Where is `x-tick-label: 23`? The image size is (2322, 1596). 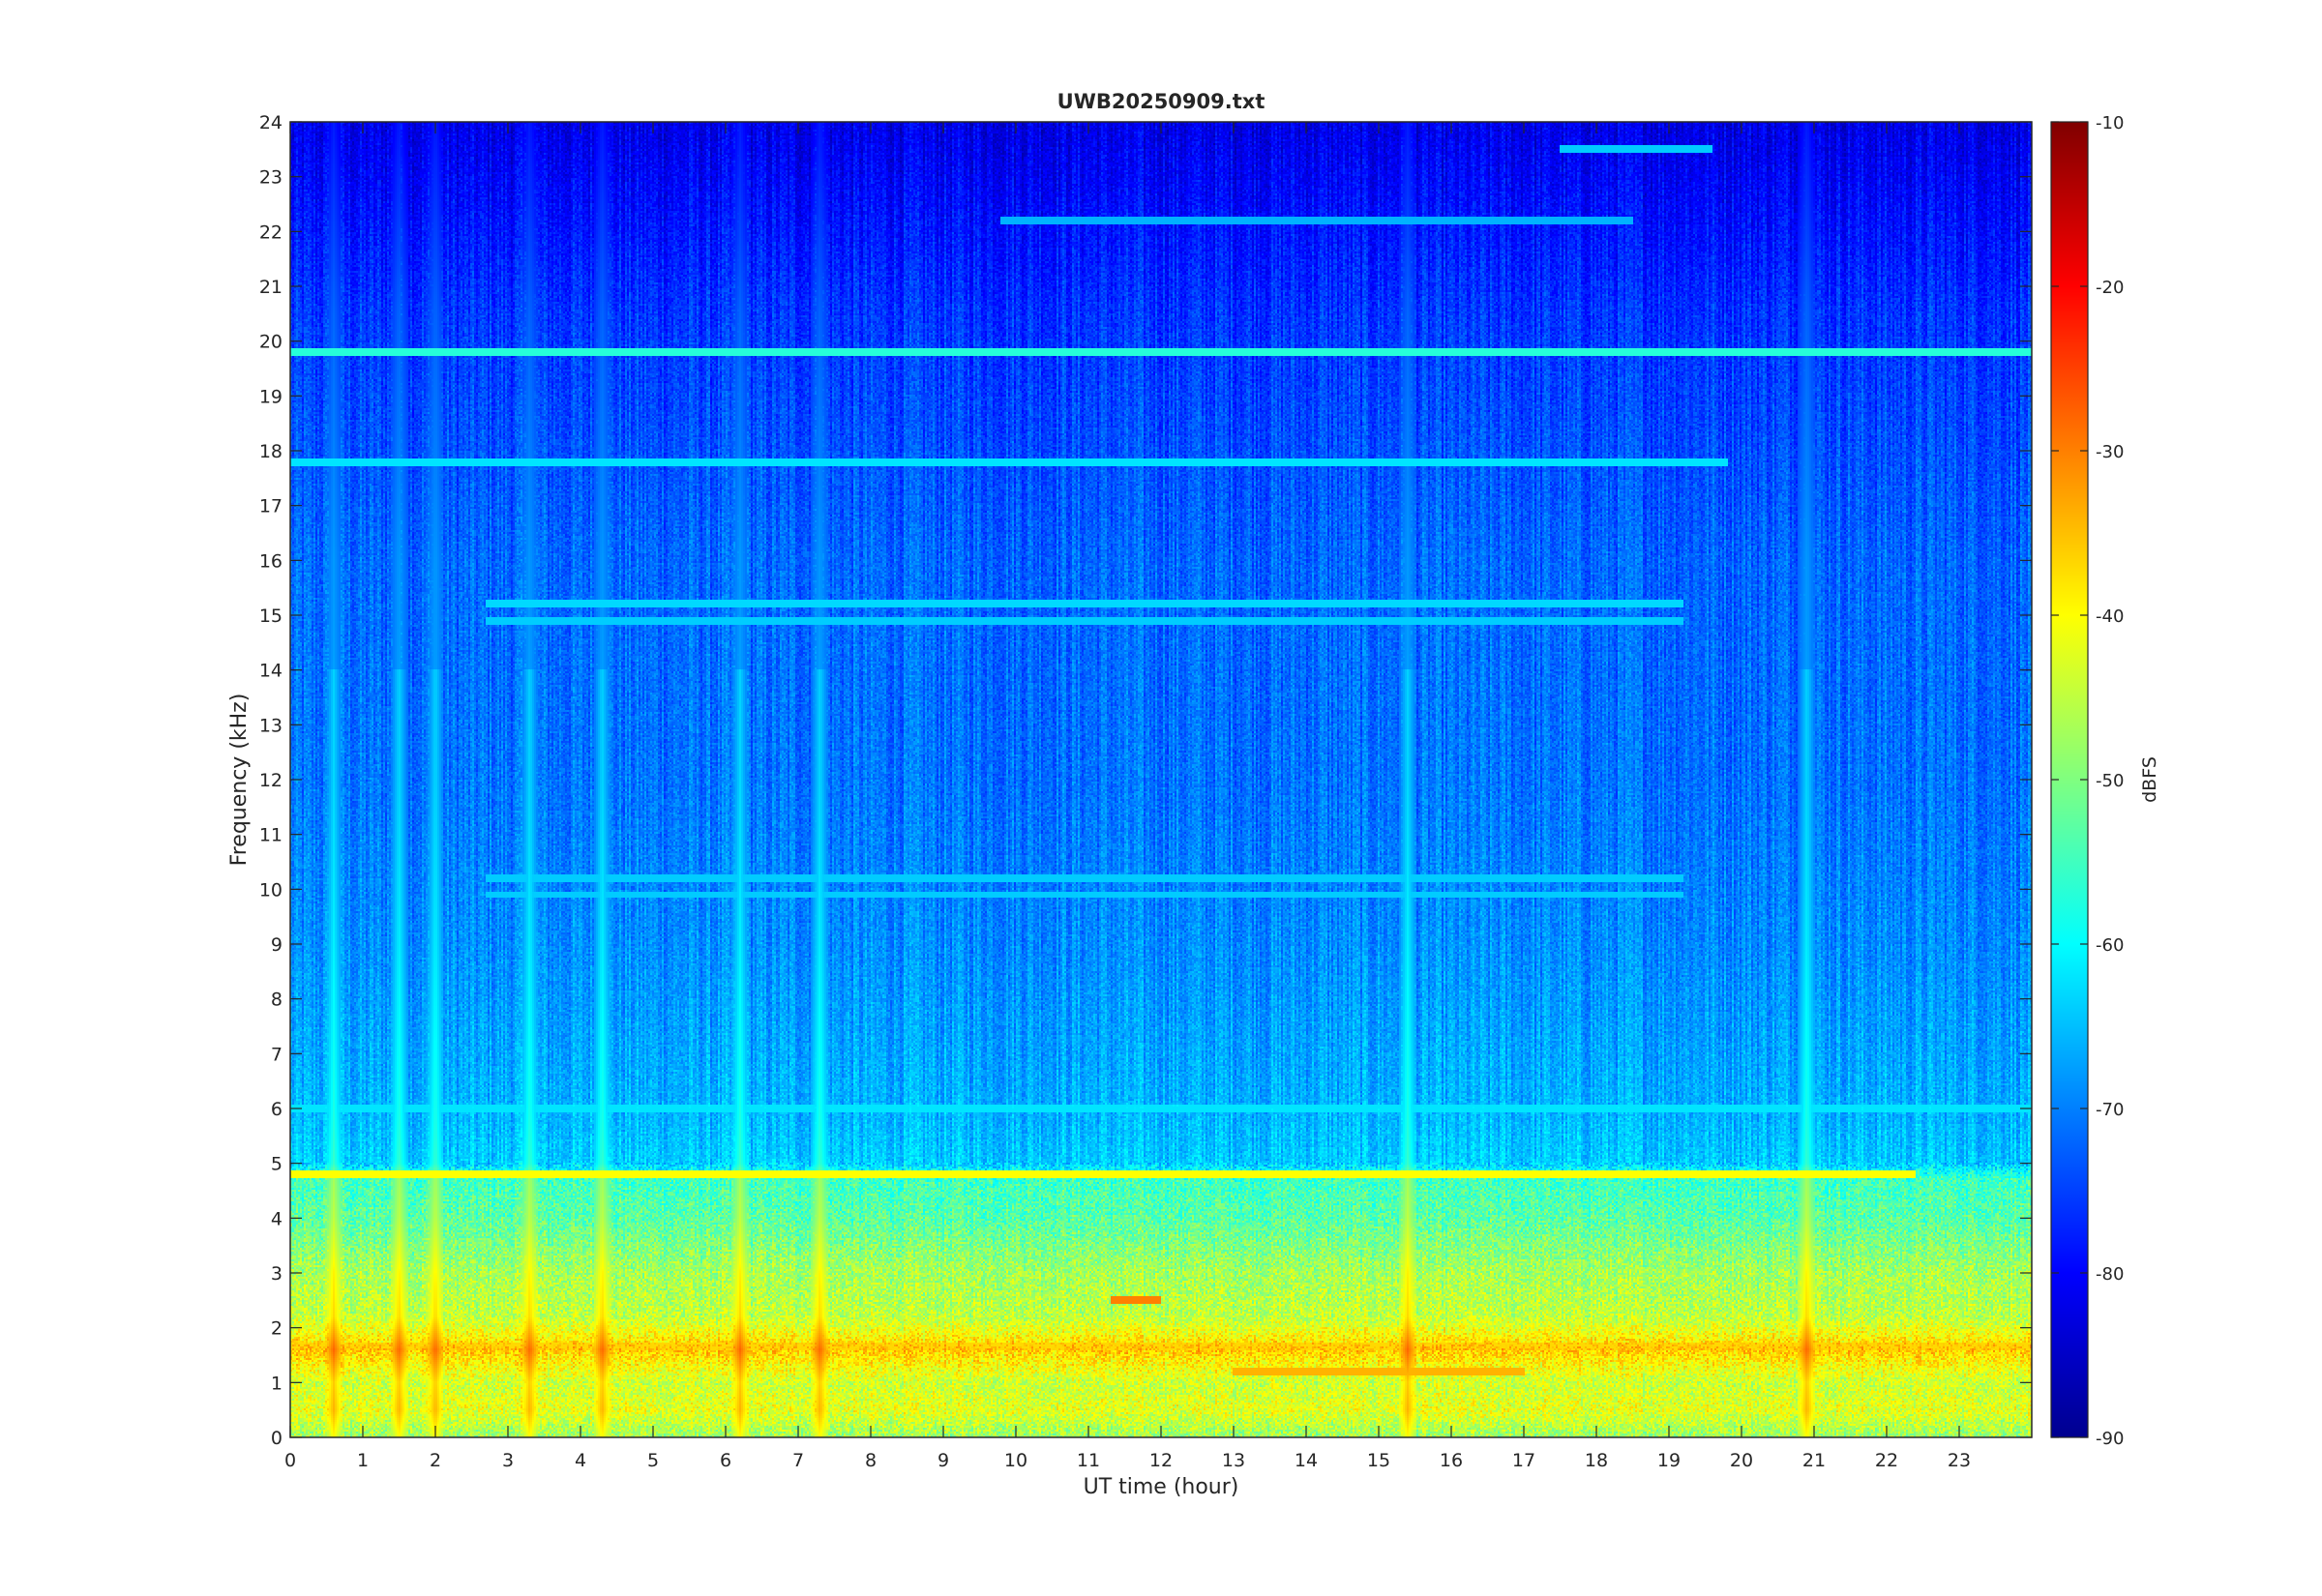
x-tick-label: 23 is located at coordinates (1959, 1460).